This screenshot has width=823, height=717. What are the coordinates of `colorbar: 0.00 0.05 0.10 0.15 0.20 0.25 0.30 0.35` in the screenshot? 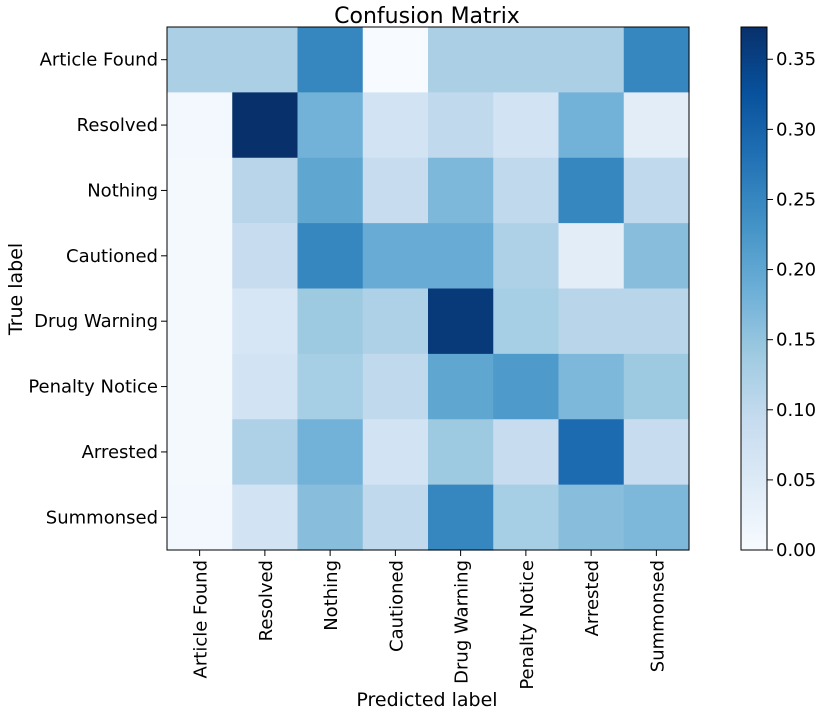 It's located at (778, 293).